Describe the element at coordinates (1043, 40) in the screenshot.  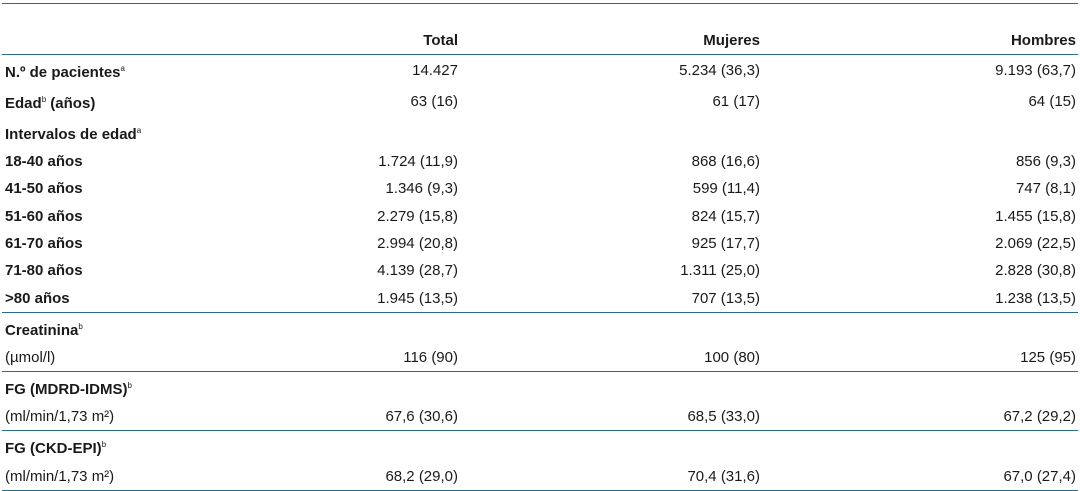
I see `header-cell-hombres: Hombres` at that location.